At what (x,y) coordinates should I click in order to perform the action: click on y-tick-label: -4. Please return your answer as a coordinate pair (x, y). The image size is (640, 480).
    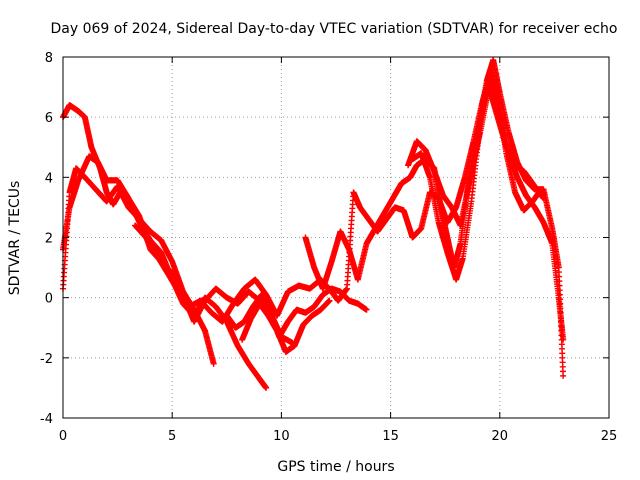
    Looking at the image, I should click on (46, 419).